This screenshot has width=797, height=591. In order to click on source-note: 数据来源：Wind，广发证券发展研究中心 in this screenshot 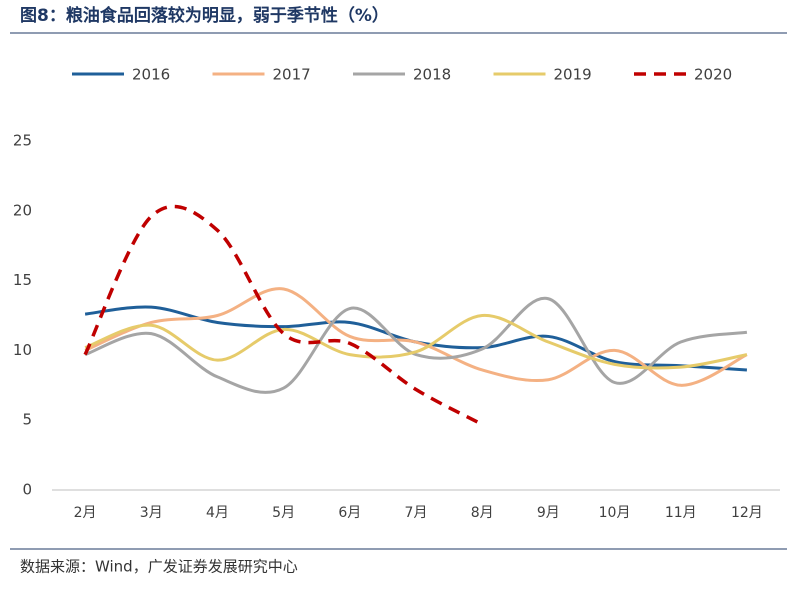, I will do `click(159, 567)`.